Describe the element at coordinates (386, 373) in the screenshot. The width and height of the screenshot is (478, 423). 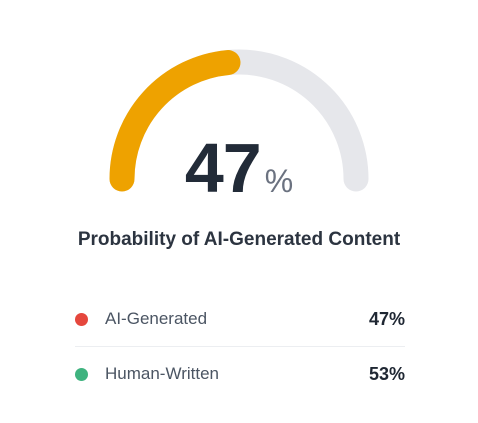
I see `legend-value: 53%` at that location.